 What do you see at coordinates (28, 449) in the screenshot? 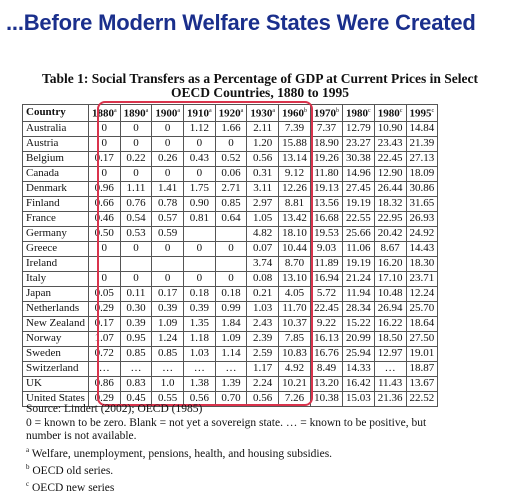
I see `footnote-a-marker: a` at bounding box center [28, 449].